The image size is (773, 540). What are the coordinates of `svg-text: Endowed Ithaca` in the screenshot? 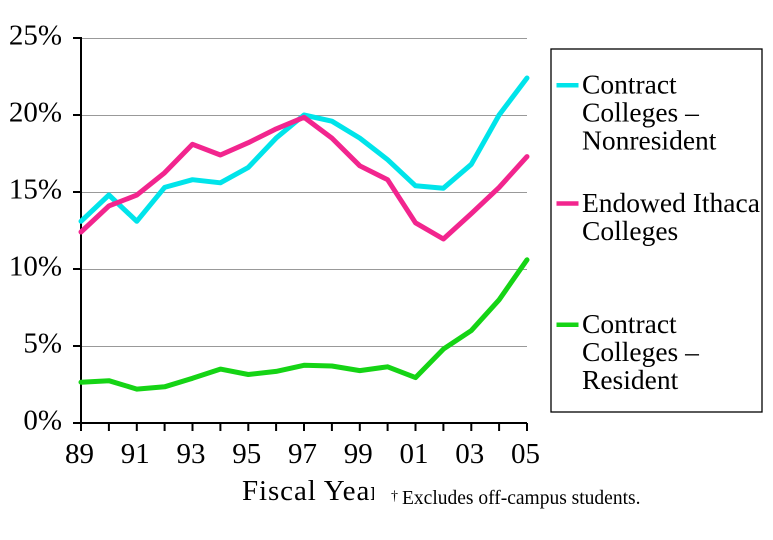 It's located at (671, 202).